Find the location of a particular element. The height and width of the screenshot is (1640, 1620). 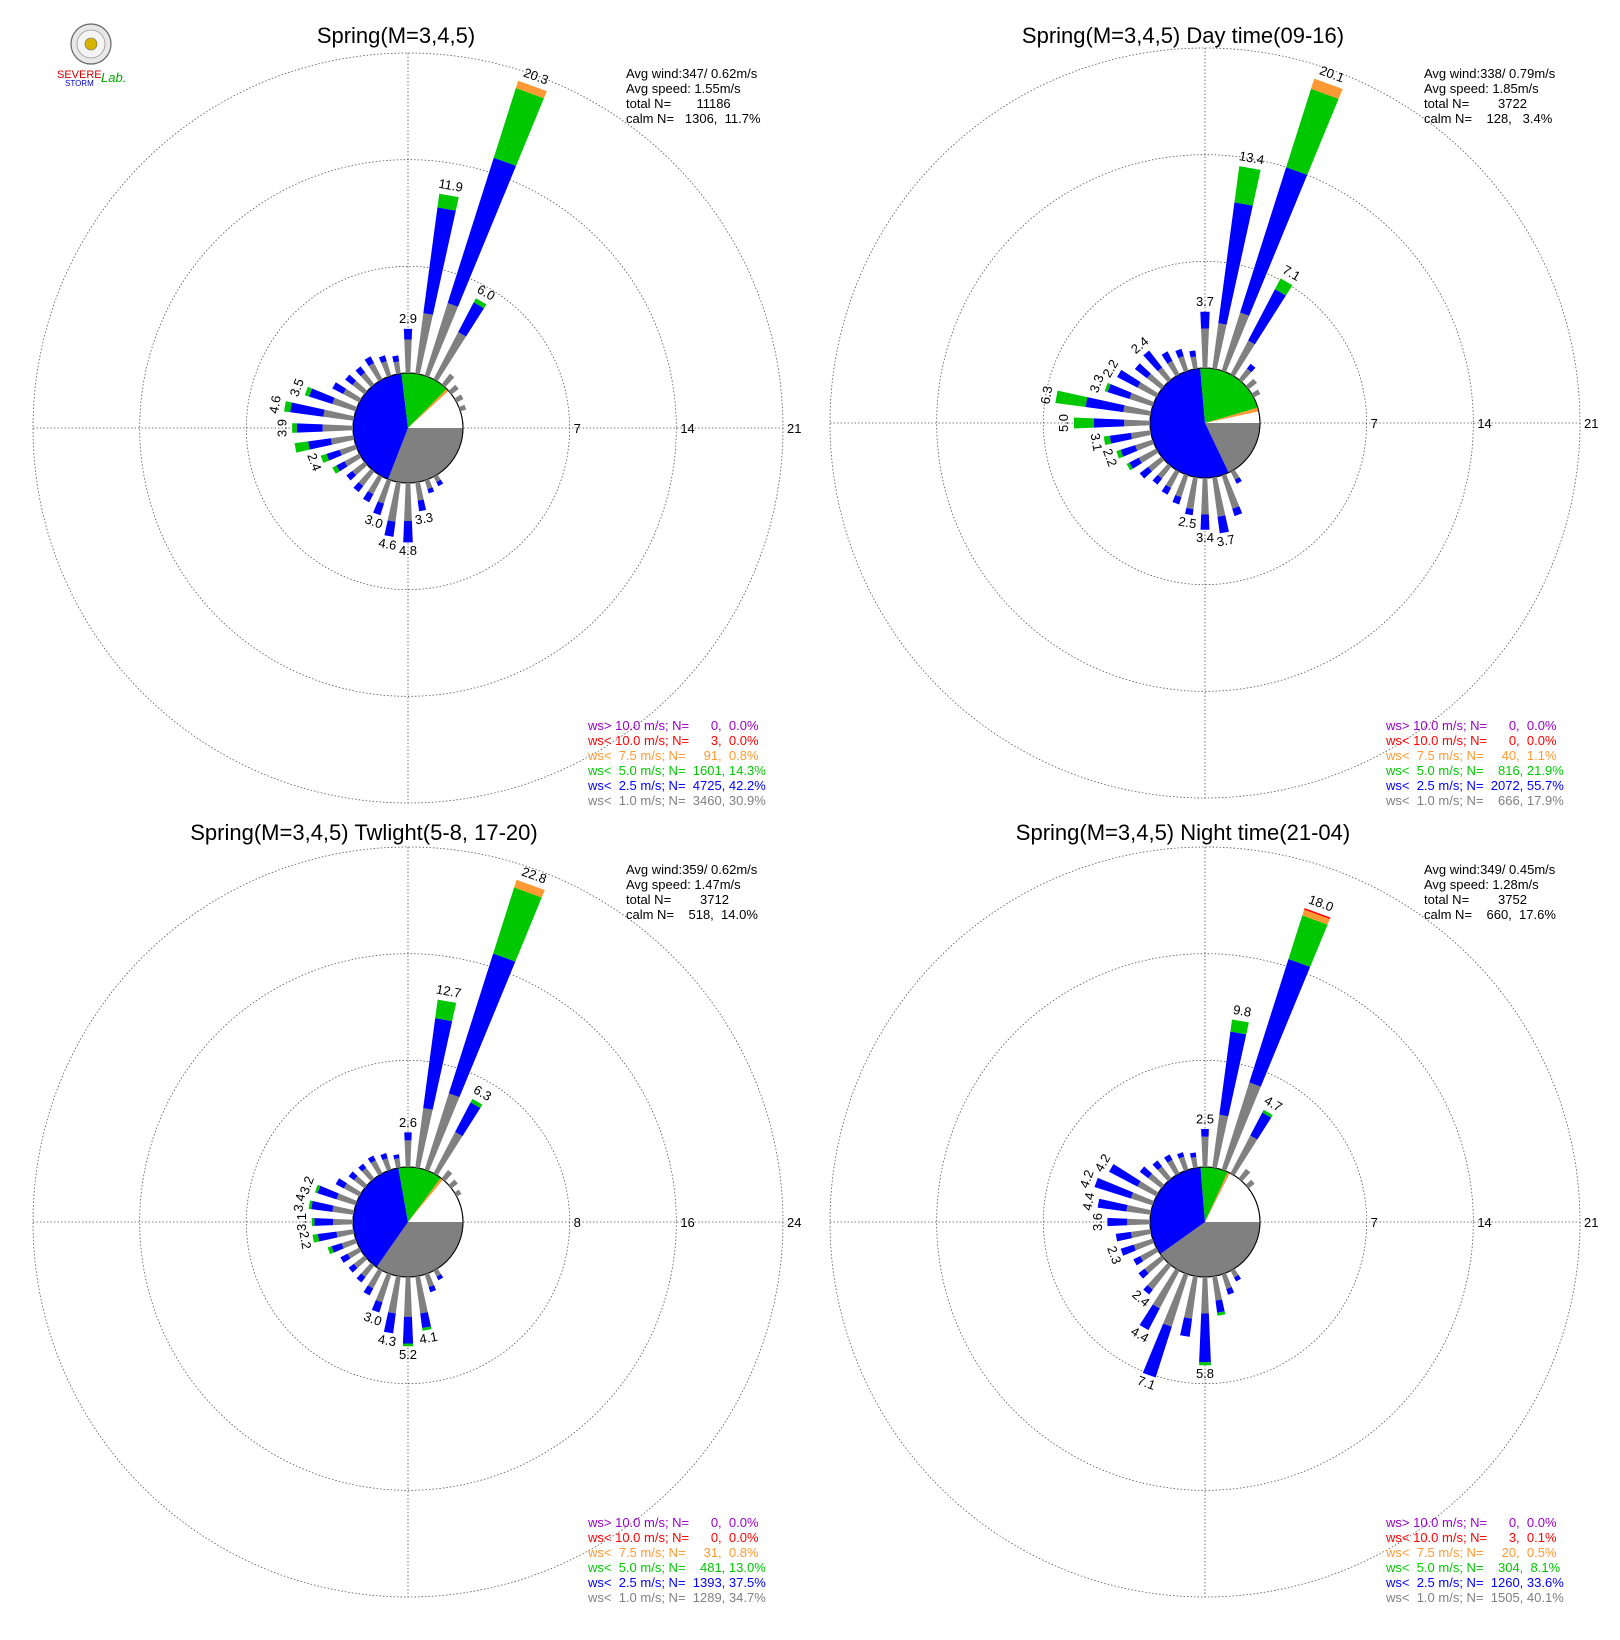

peak-label: 11.9 is located at coordinates (450, 185).